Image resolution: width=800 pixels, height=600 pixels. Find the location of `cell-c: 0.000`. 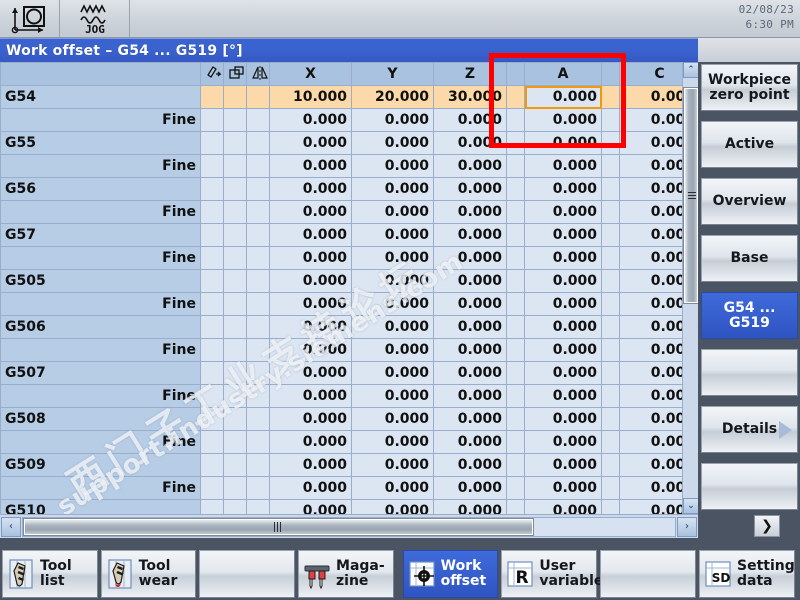

cell-c: 0.000 is located at coordinates (658, 143).